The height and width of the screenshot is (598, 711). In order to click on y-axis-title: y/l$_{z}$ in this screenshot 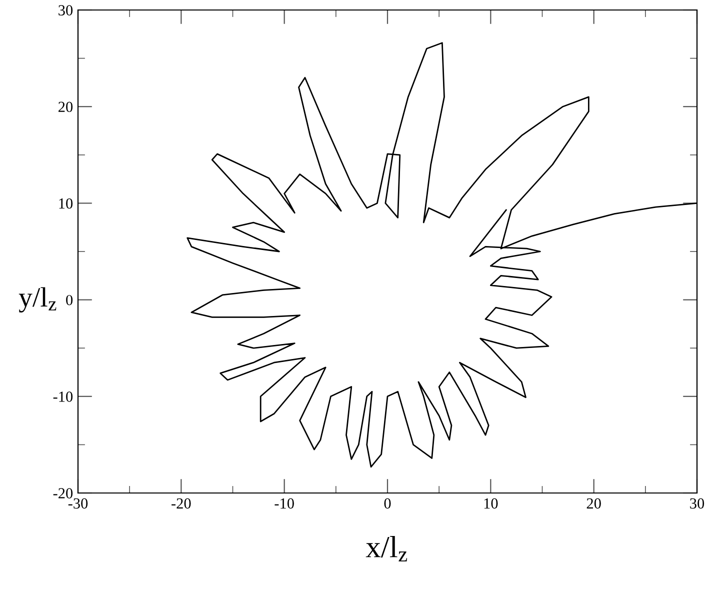, I will do `click(37, 299)`.